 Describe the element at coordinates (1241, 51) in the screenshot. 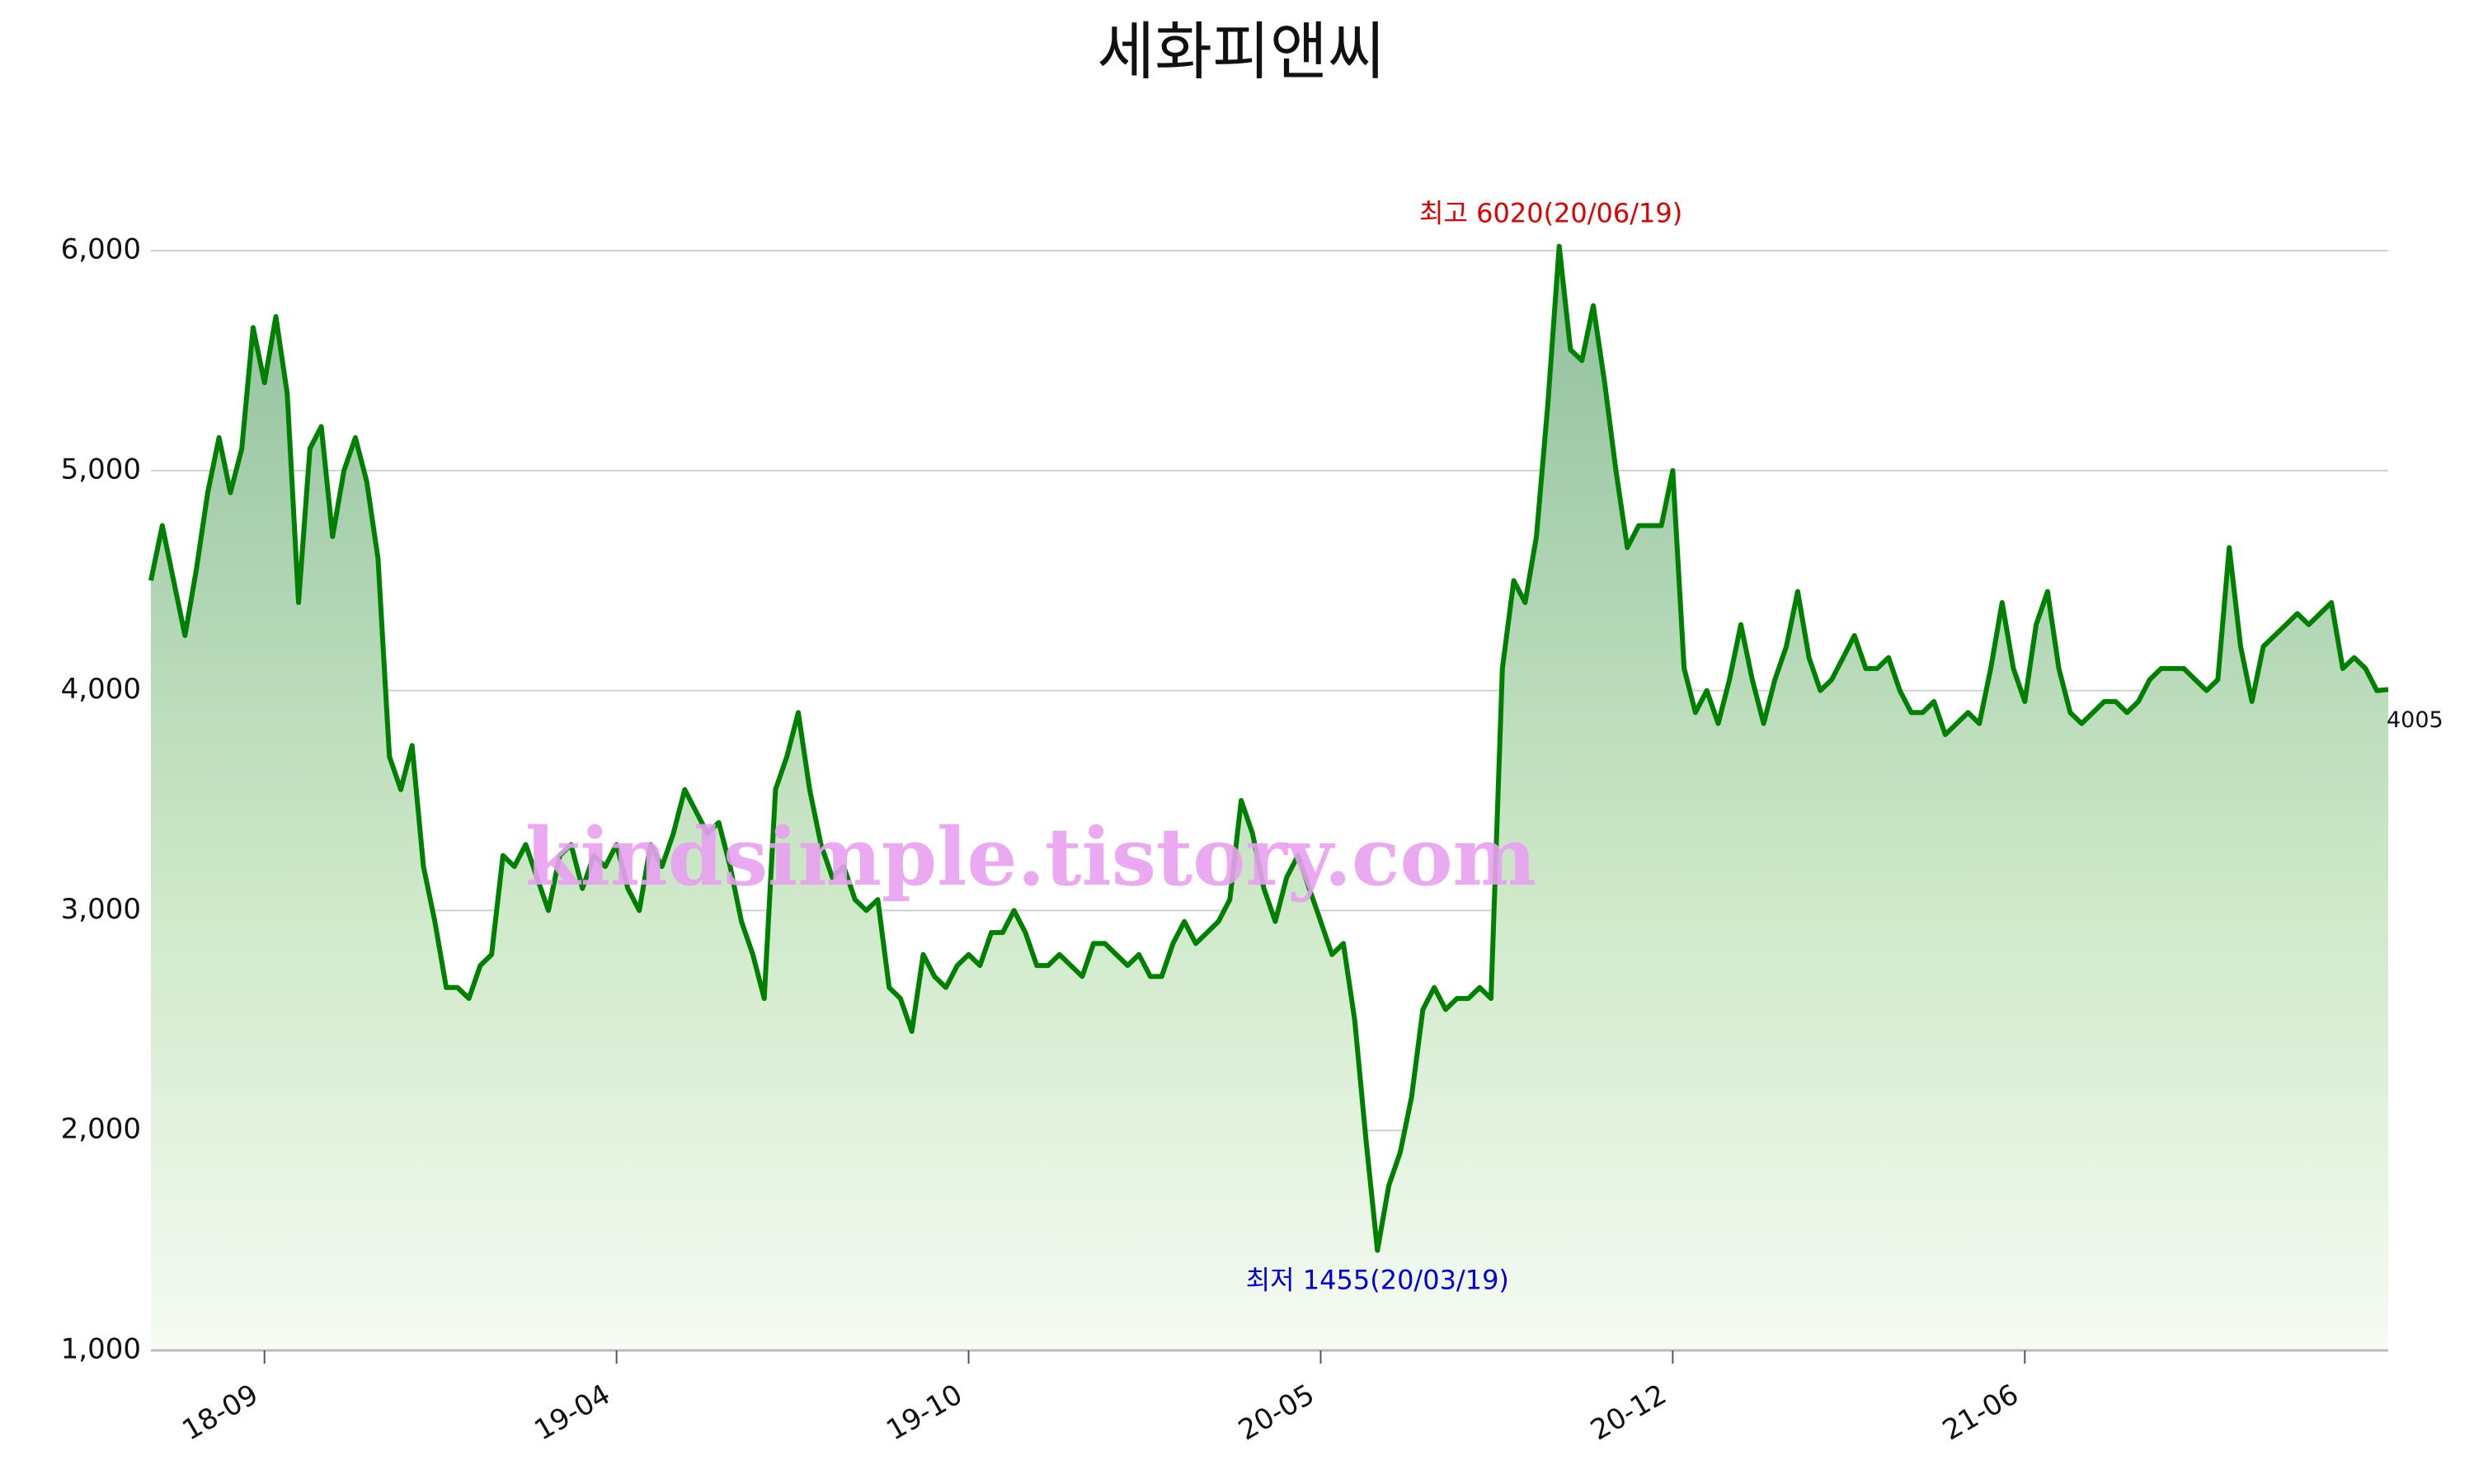

I see `chart-title: 세화피앤씨` at that location.